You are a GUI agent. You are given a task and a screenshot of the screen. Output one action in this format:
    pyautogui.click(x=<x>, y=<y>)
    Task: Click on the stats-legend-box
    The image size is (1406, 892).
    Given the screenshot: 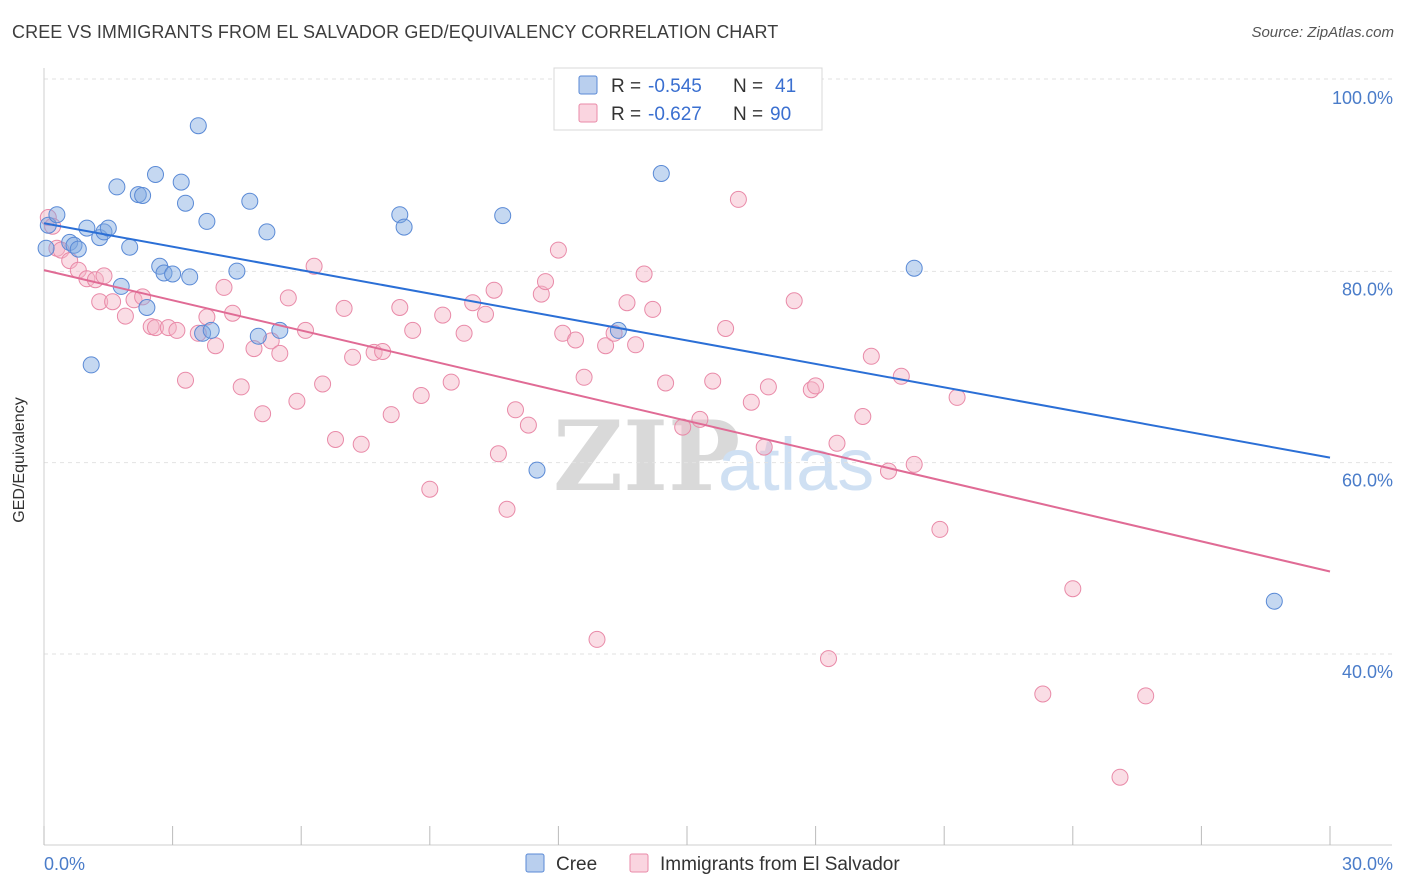 What is the action you would take?
    pyautogui.click(x=688, y=99)
    